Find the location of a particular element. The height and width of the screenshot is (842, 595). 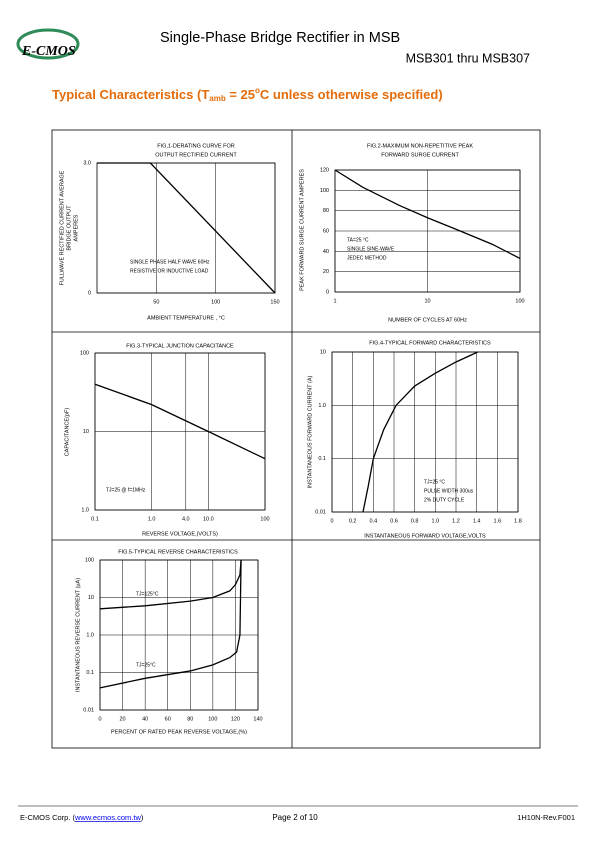

x-axis-label: NUMBER OF CYCLES AT 60Hz is located at coordinates (427, 320).